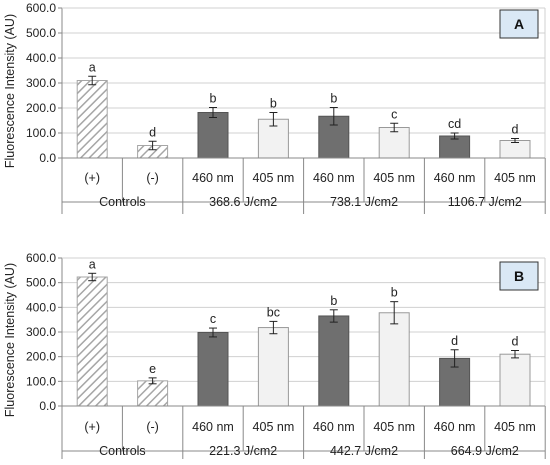 Image resolution: width=550 pixels, height=465 pixels. What do you see at coordinates (485, 202) in the screenshot?
I see `x-group-label: 1106.7 J/cm2` at bounding box center [485, 202].